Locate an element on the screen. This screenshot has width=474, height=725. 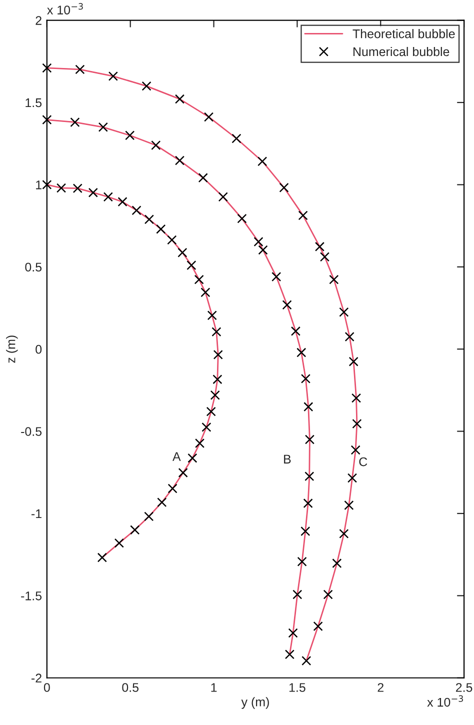
x-tick-label: 0.5 is located at coordinates (130, 687).